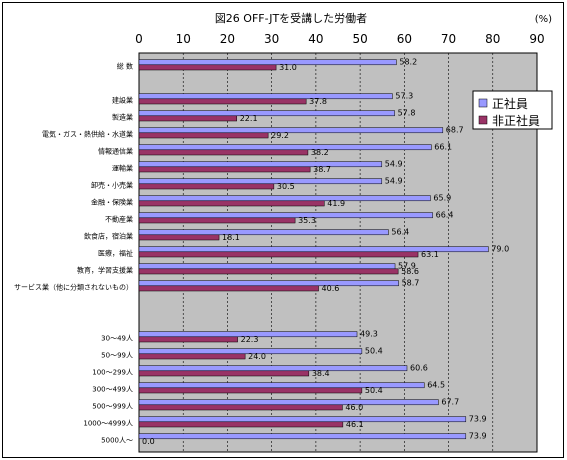 The width and height of the screenshot is (567, 460). I want to click on data-label-hiseishain: 46.0, so click(354, 407).